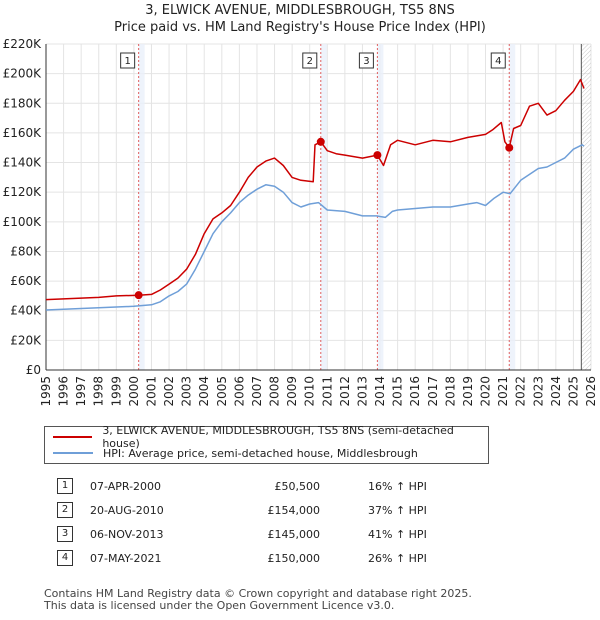  What do you see at coordinates (300, 10) in the screenshot?
I see `chart-title: 3, ELWICK AVENUE, MIDDLESBROUGH, TS5 8NS` at bounding box center [300, 10].